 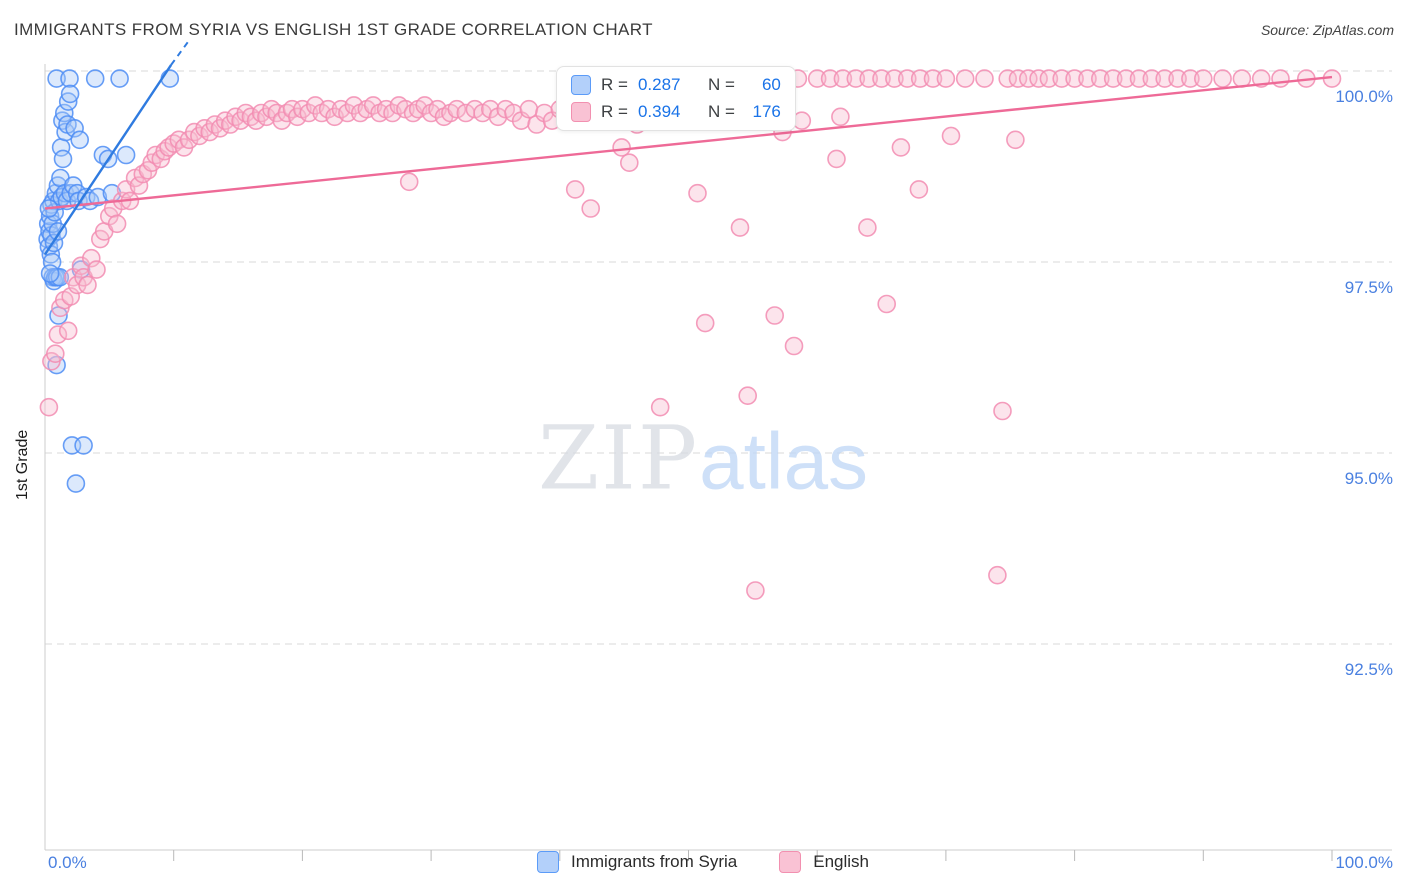 I want to click on stats-row-syria: R = 0.287 N = 60, so click(x=676, y=85).